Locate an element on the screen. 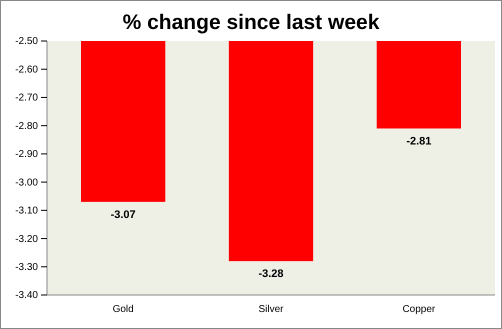  data-label: -3.07 is located at coordinates (123, 214).